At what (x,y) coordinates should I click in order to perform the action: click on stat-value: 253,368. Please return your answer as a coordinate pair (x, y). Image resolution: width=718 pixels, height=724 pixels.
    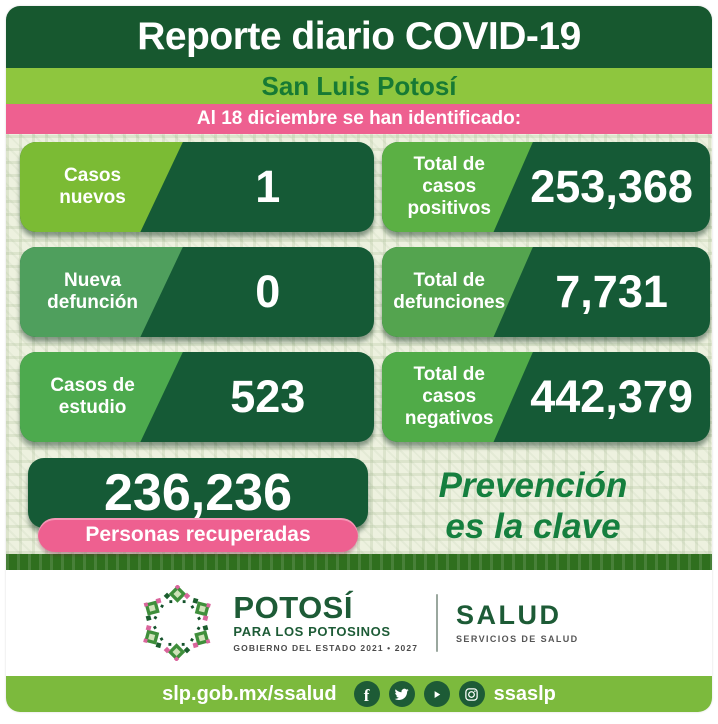
    Looking at the image, I should click on (611, 186).